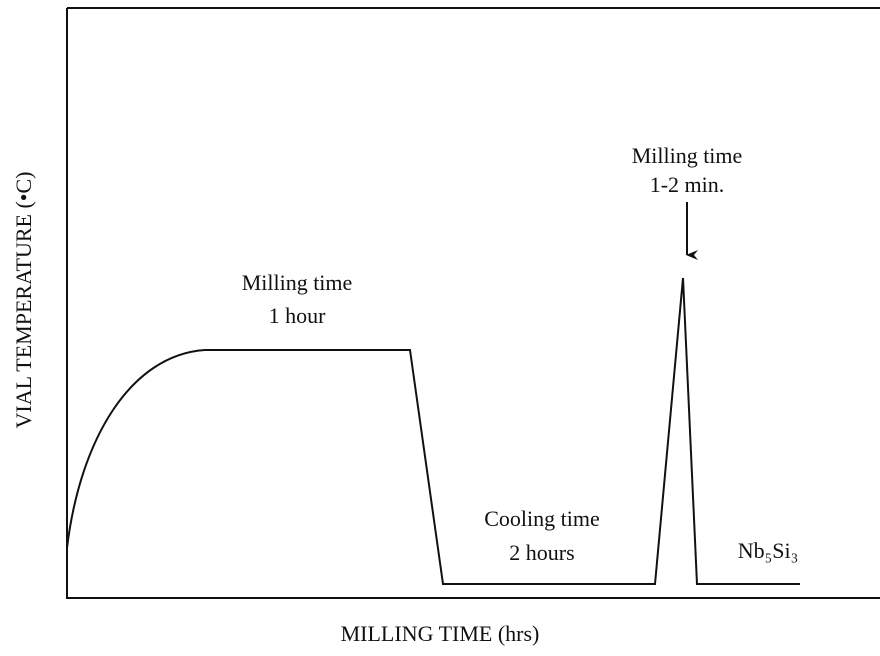 Image resolution: width=880 pixels, height=656 pixels. I want to click on annotation: Nb₅Si₃, so click(768, 550).